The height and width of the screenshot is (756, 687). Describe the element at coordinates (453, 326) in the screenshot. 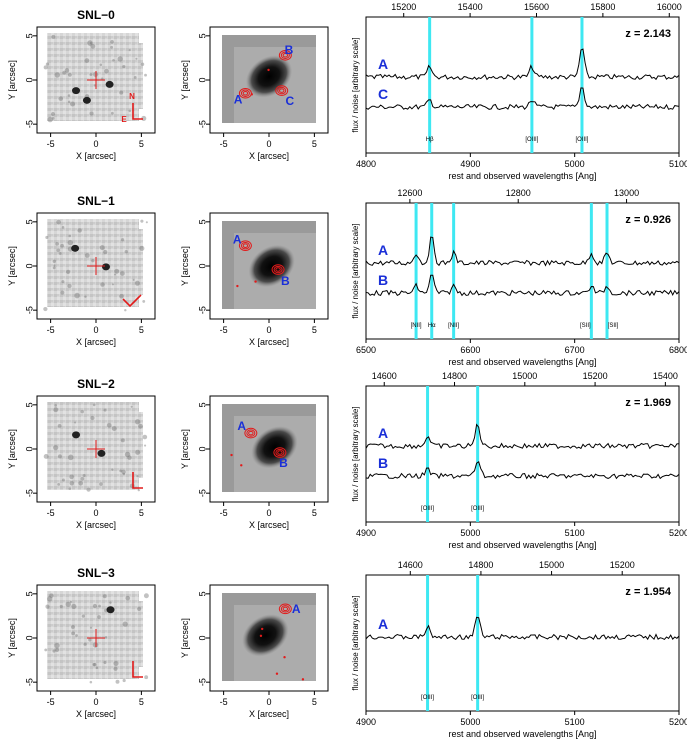

I see `line-name: [NII]` at that location.